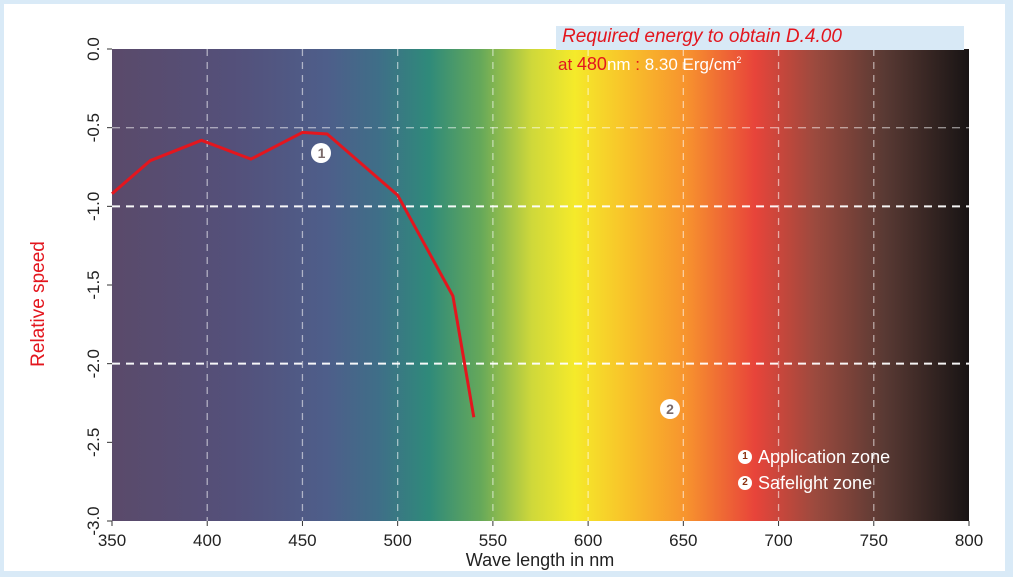 This screenshot has height=577, width=1013. What do you see at coordinates (824, 456) in the screenshot?
I see `legend-label-application: Application zone` at bounding box center [824, 456].